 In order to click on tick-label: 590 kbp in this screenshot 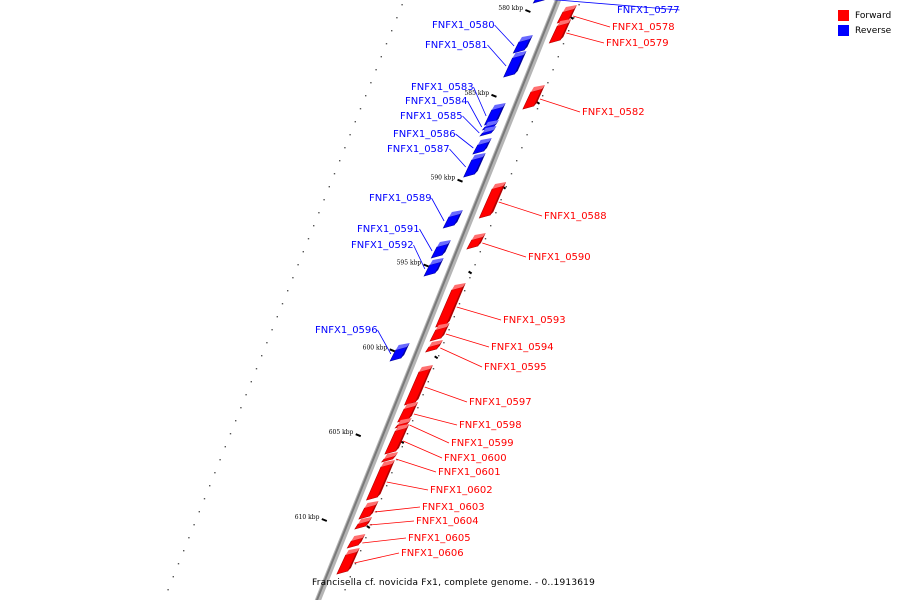, I will do `click(443, 178)`.